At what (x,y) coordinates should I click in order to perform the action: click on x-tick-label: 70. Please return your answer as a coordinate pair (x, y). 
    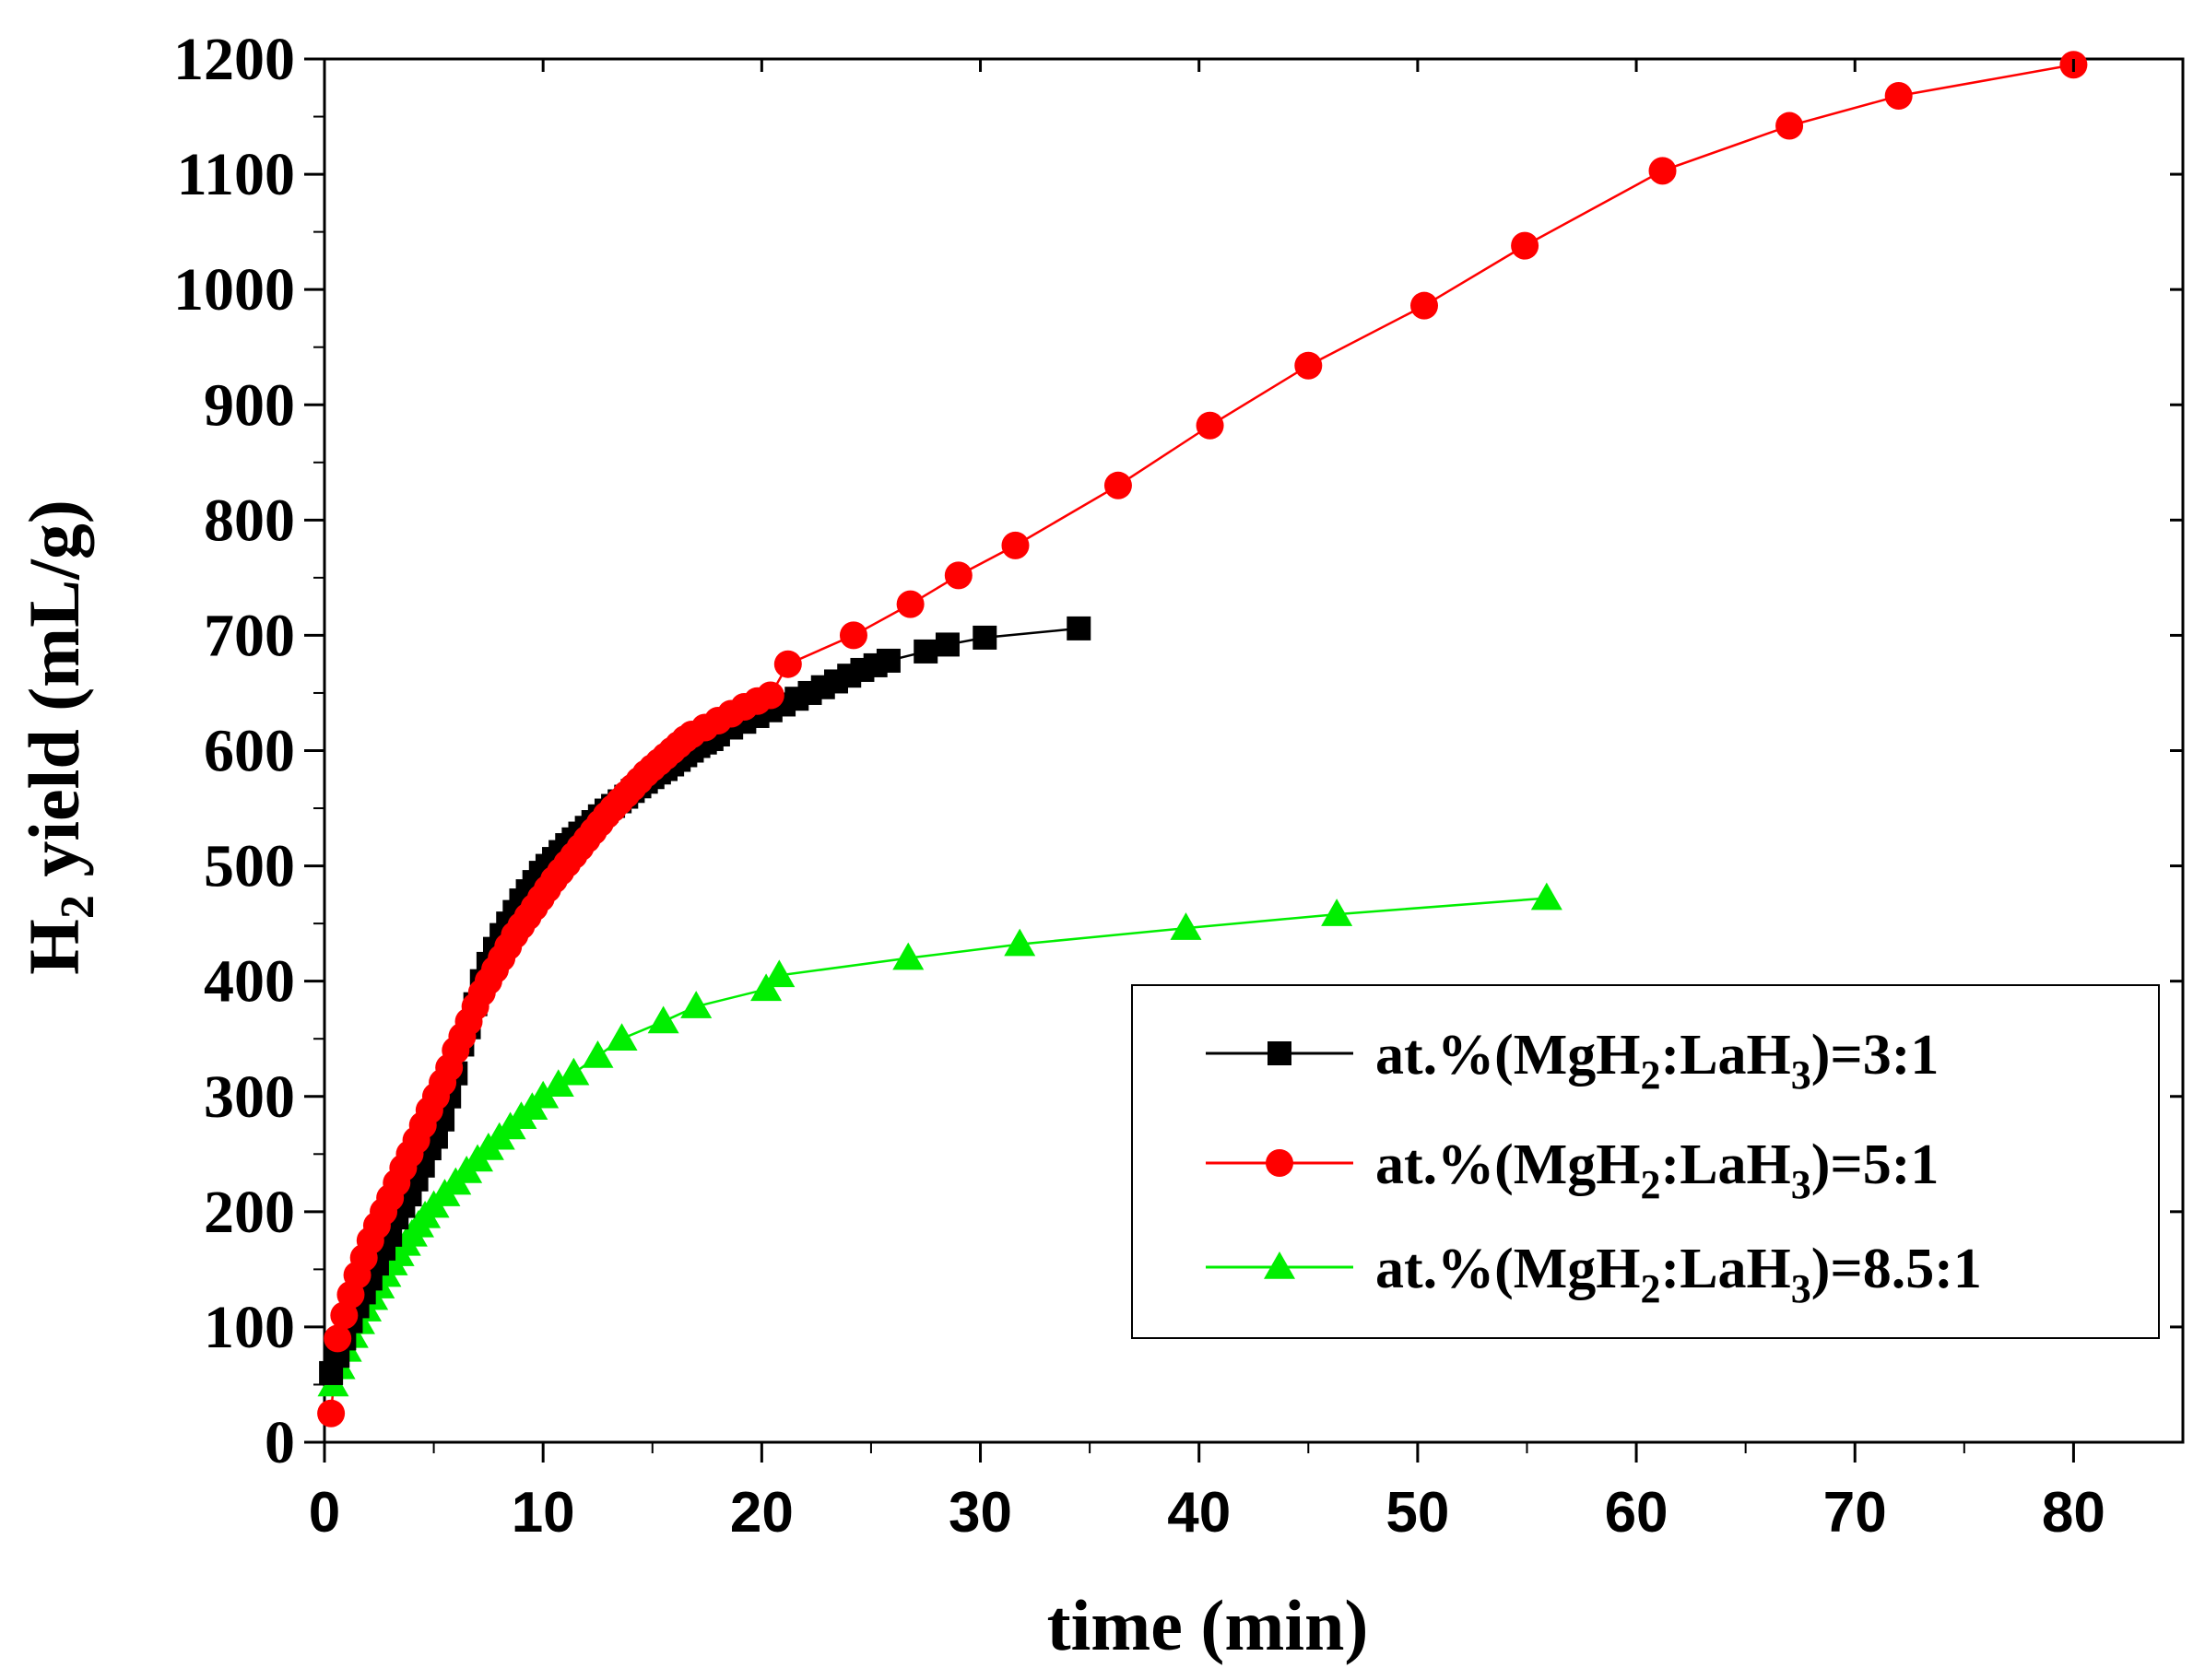
    Looking at the image, I should click on (1855, 1513).